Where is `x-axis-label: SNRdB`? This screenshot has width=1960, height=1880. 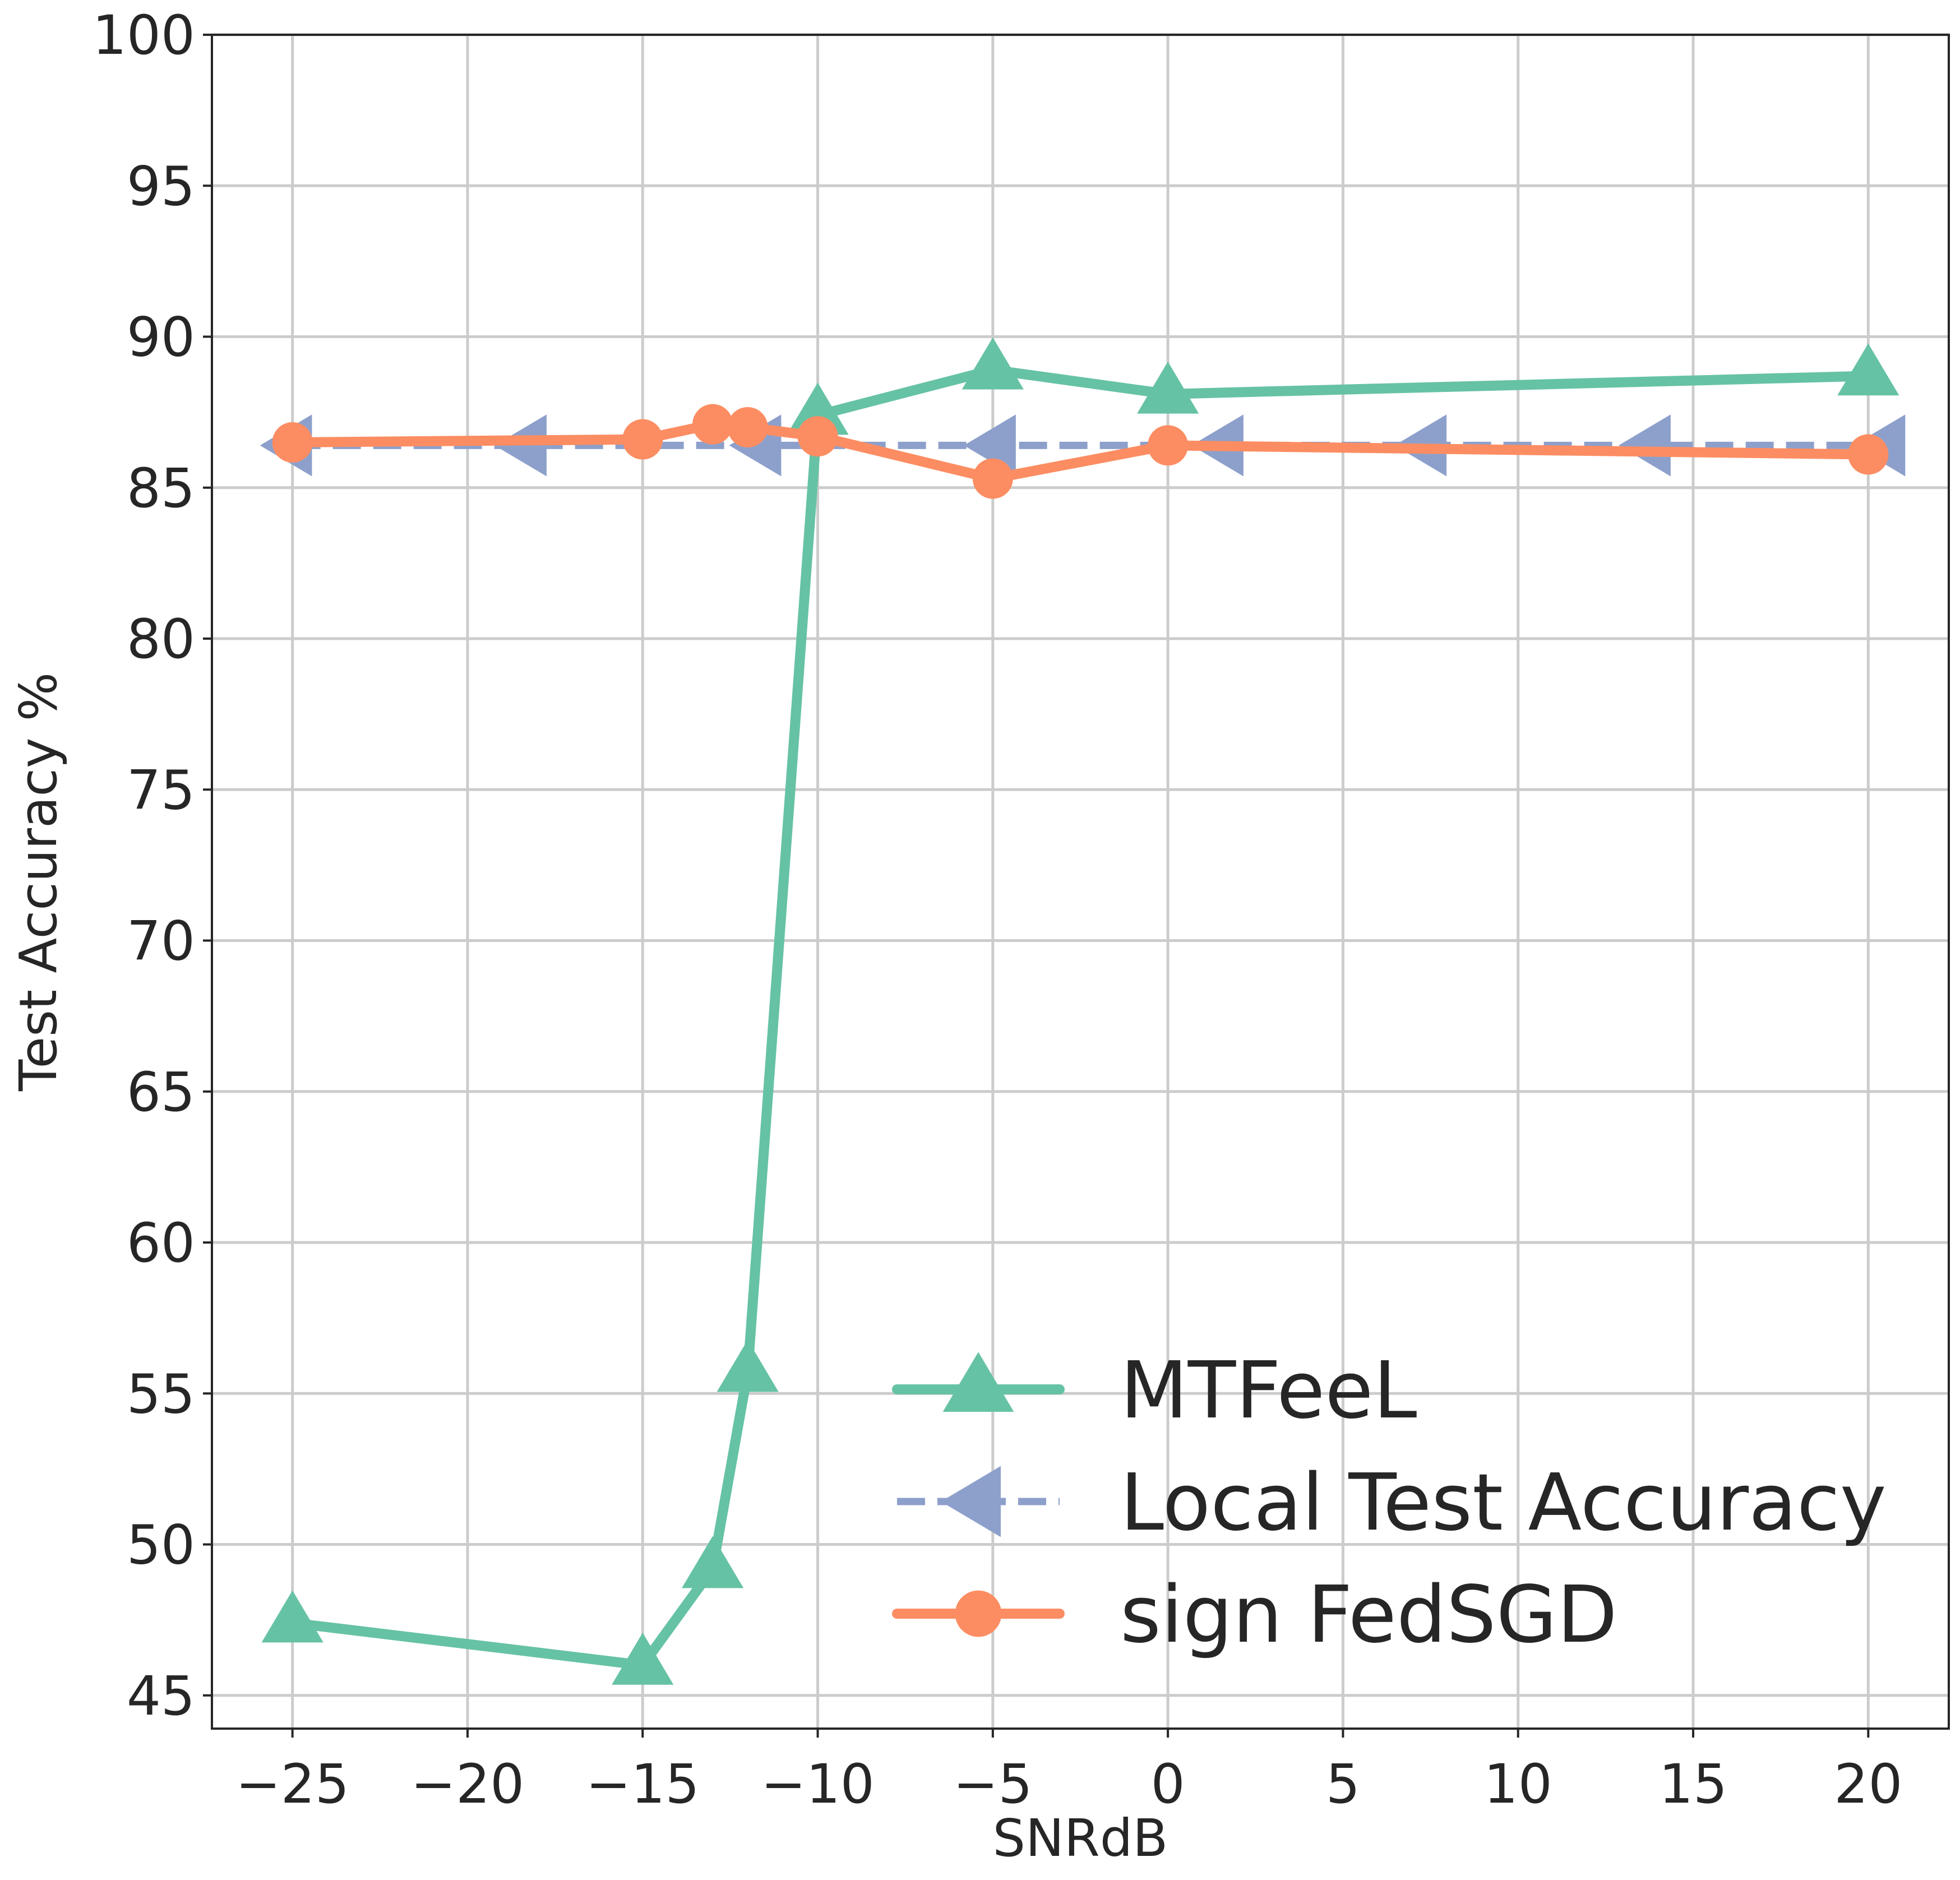
x-axis-label: SNRdB is located at coordinates (1080, 1838).